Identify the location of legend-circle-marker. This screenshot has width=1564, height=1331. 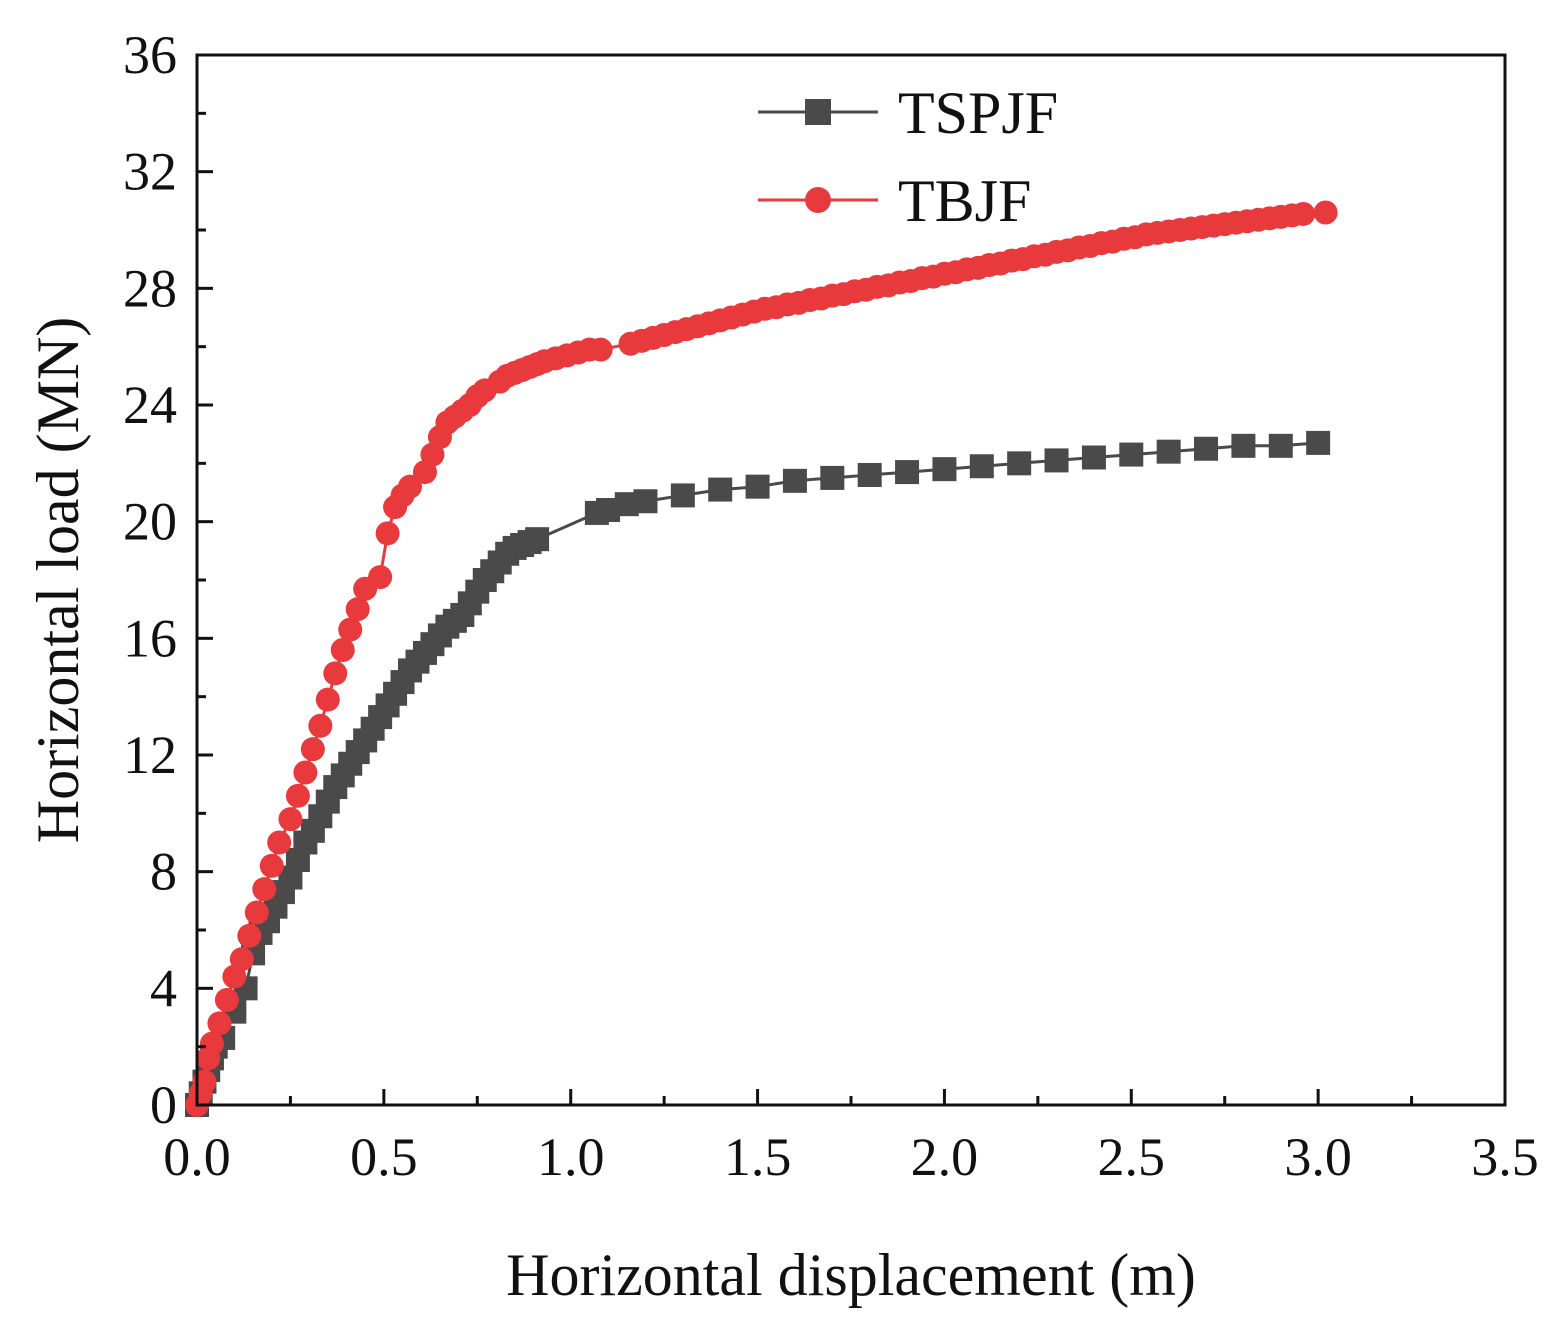
(818, 200).